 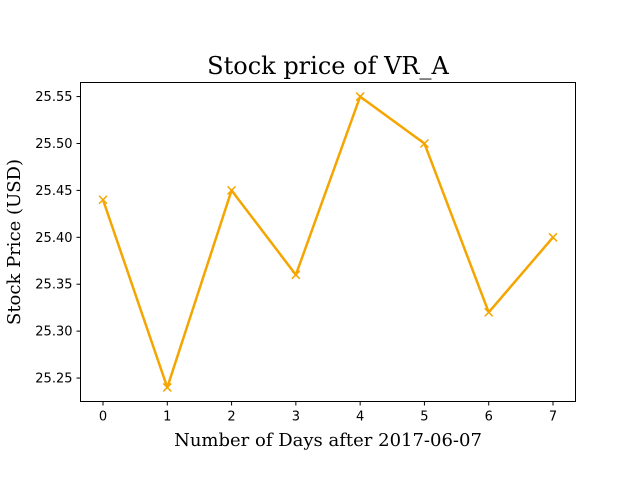 I want to click on x-tick-label: 5, so click(x=424, y=417).